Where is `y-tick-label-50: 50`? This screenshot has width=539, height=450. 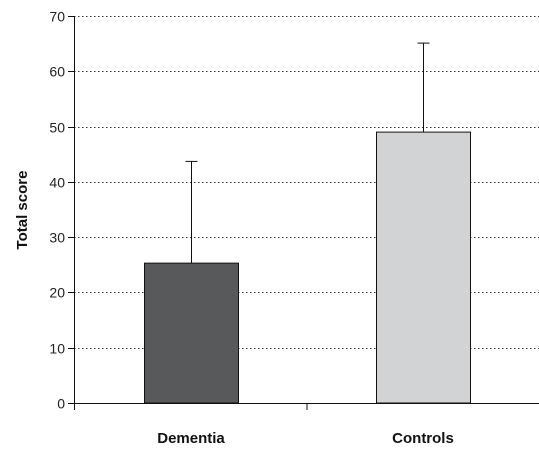
y-tick-label-50: 50 is located at coordinates (57, 128).